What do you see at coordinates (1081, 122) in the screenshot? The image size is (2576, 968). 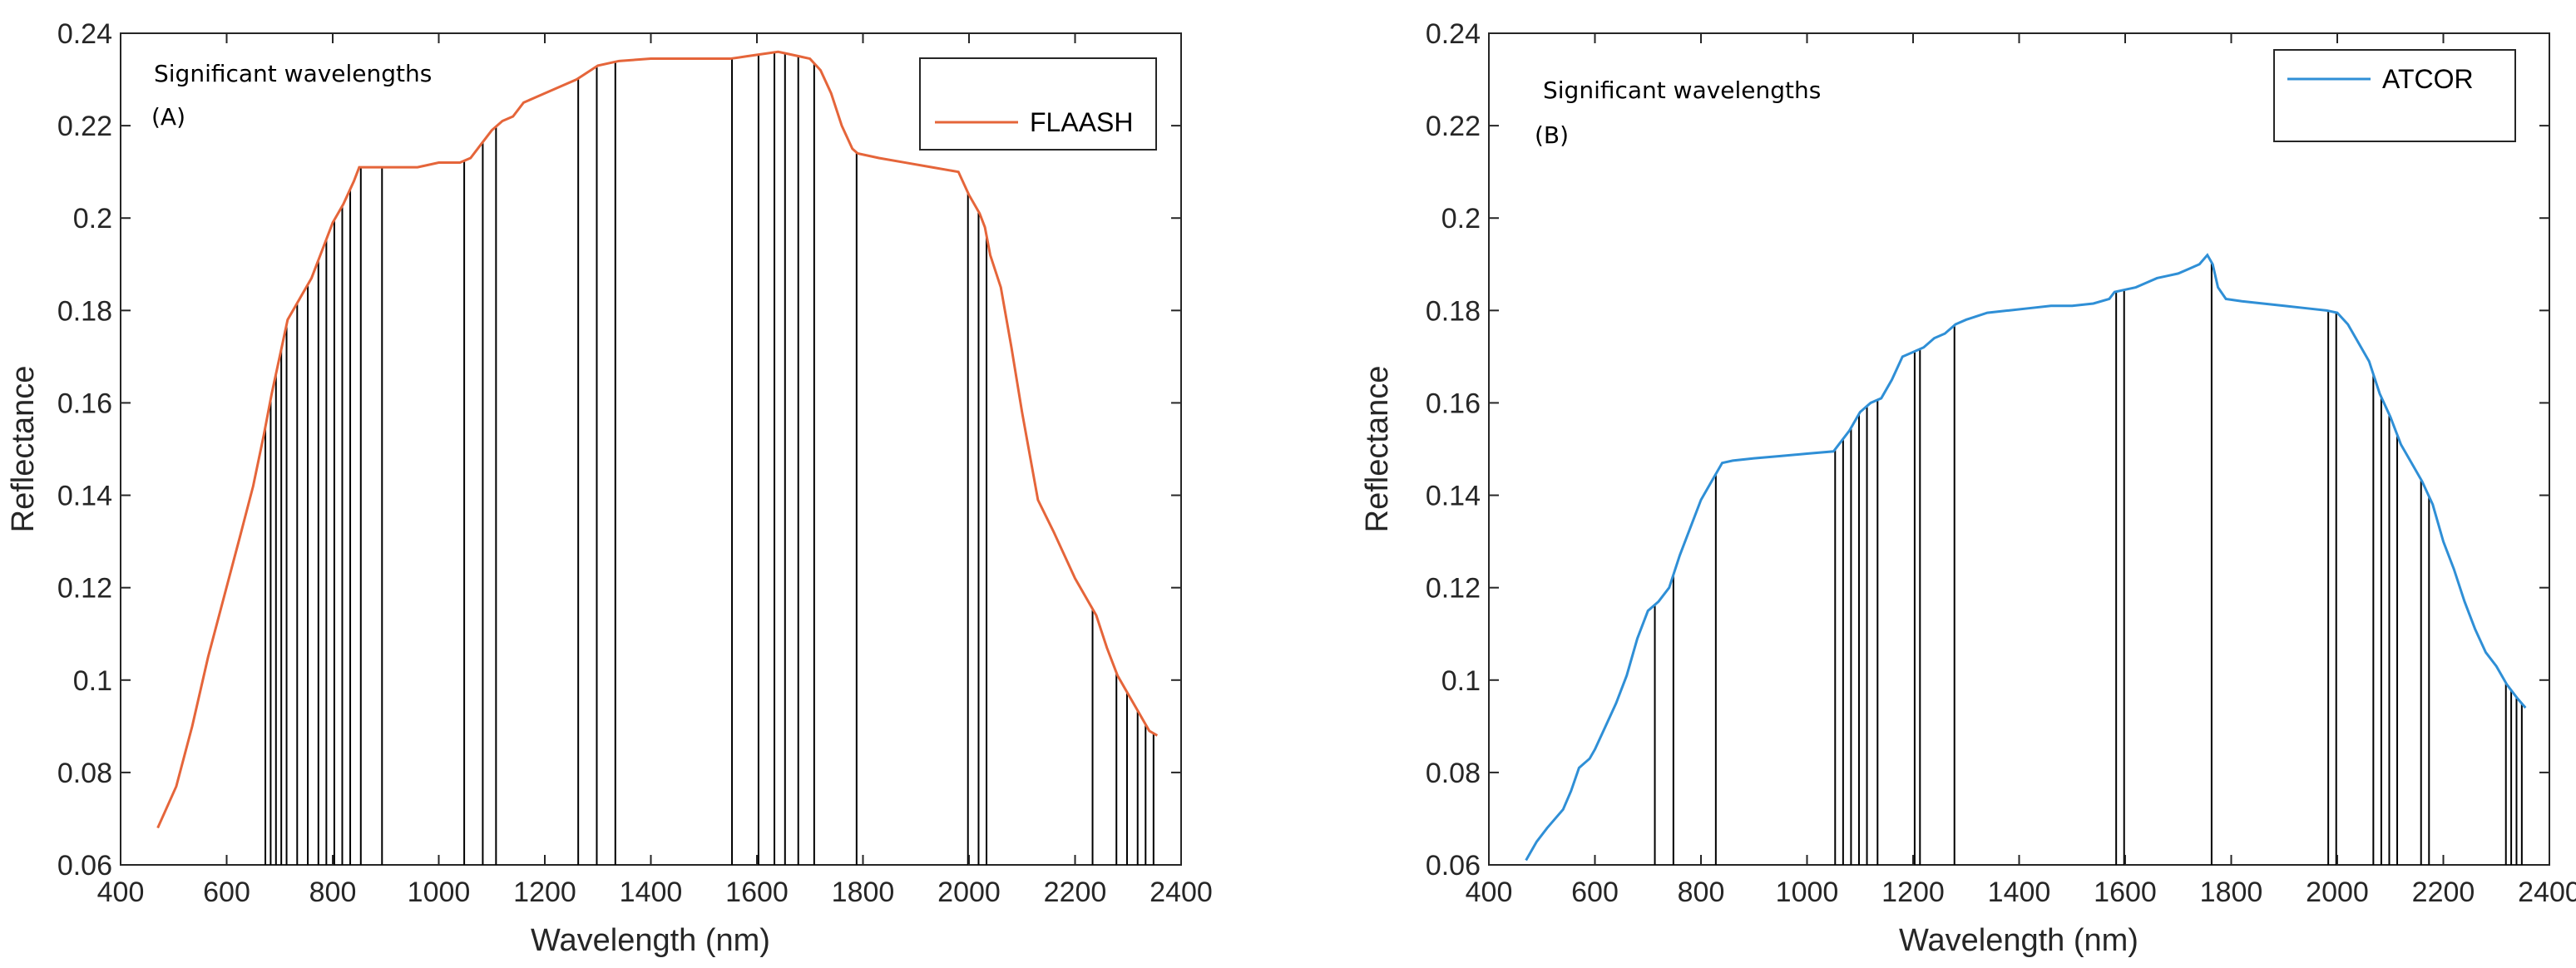 I see `legend-label: FLAASH` at bounding box center [1081, 122].